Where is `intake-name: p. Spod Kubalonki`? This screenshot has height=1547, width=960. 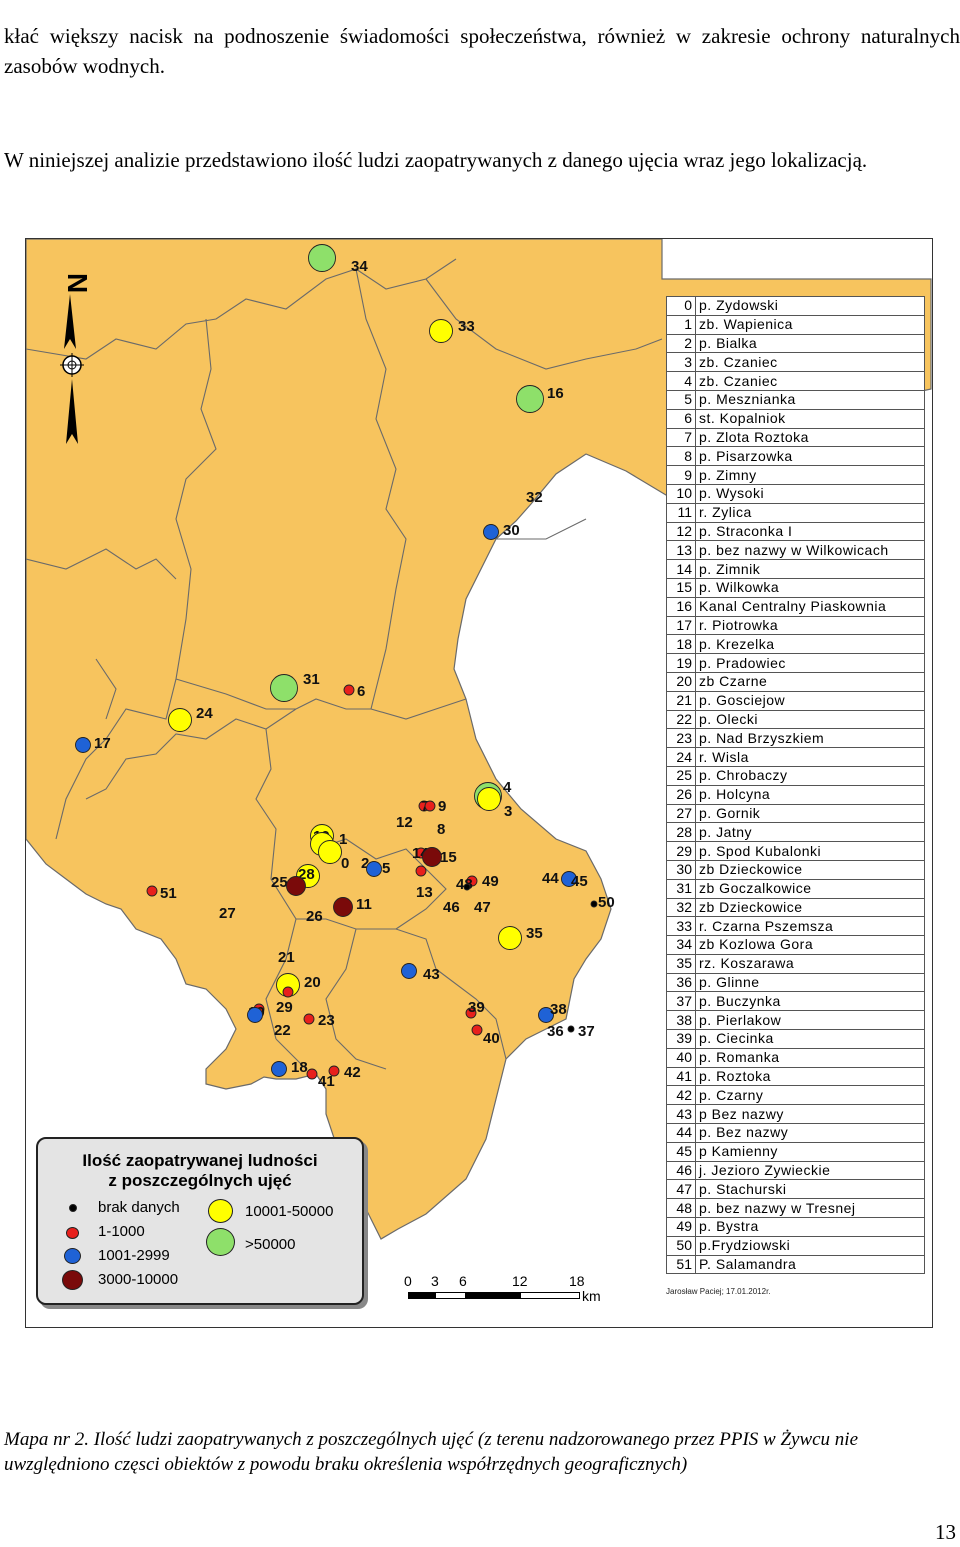 intake-name: p. Spod Kubalonki is located at coordinates (810, 851).